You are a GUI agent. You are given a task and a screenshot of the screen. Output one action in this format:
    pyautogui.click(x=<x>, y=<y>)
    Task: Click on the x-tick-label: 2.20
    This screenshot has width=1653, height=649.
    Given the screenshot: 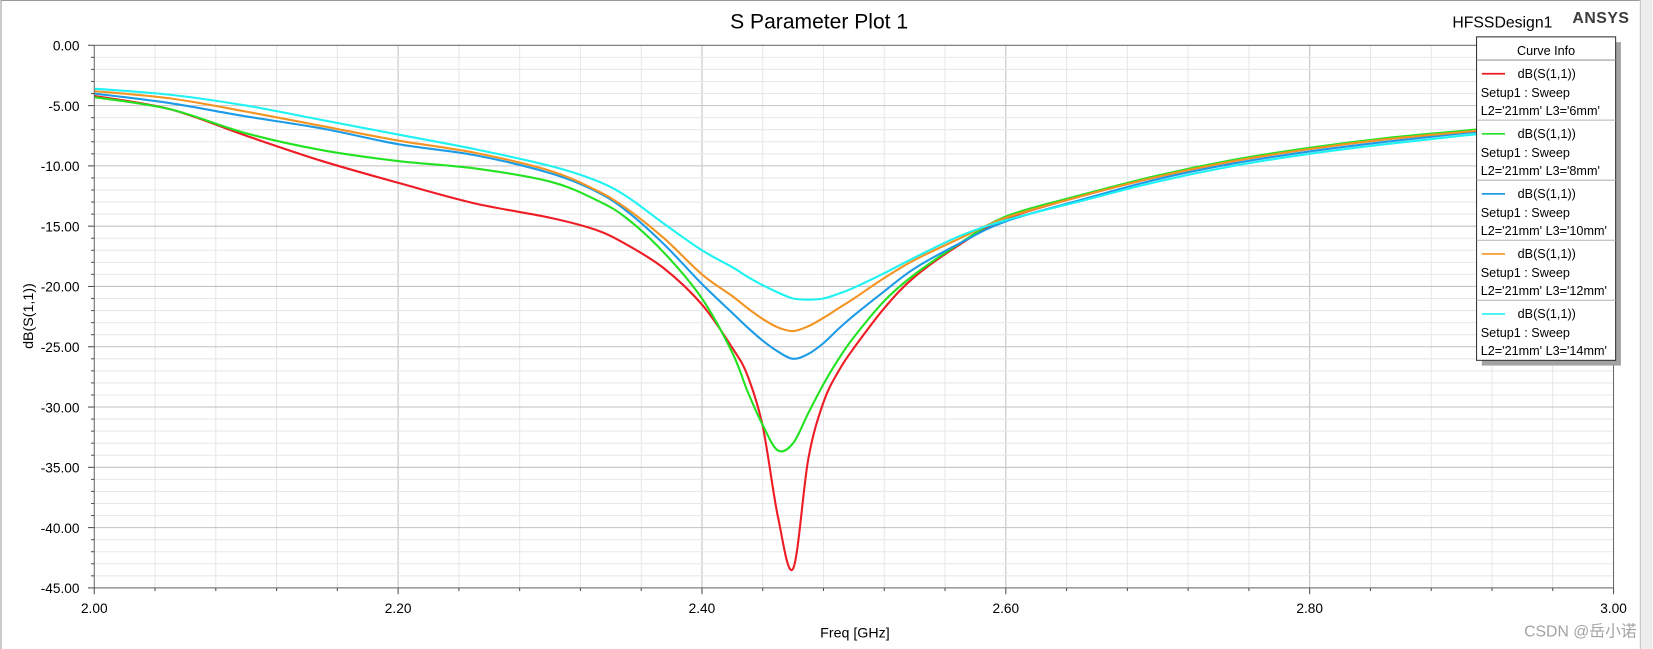 What is the action you would take?
    pyautogui.click(x=398, y=608)
    